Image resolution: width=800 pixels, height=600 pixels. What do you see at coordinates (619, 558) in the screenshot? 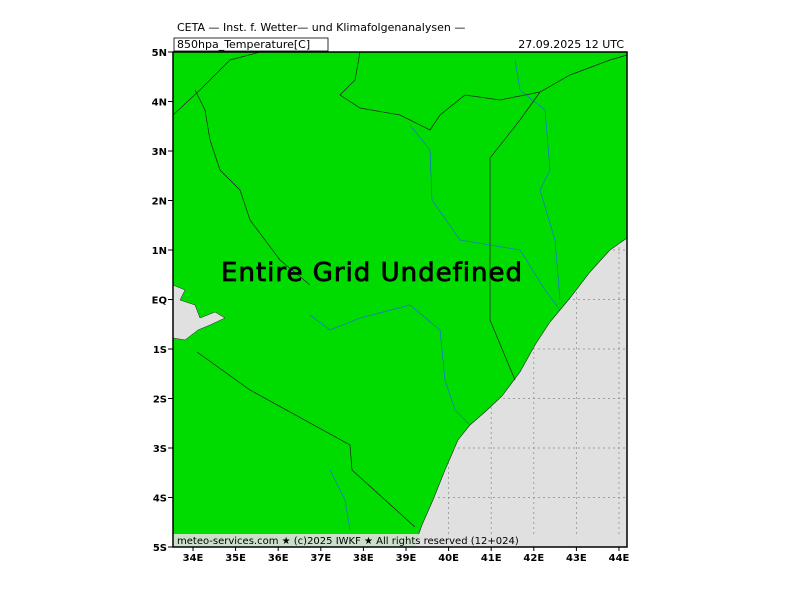
I see `lon-label: 44E` at bounding box center [619, 558].